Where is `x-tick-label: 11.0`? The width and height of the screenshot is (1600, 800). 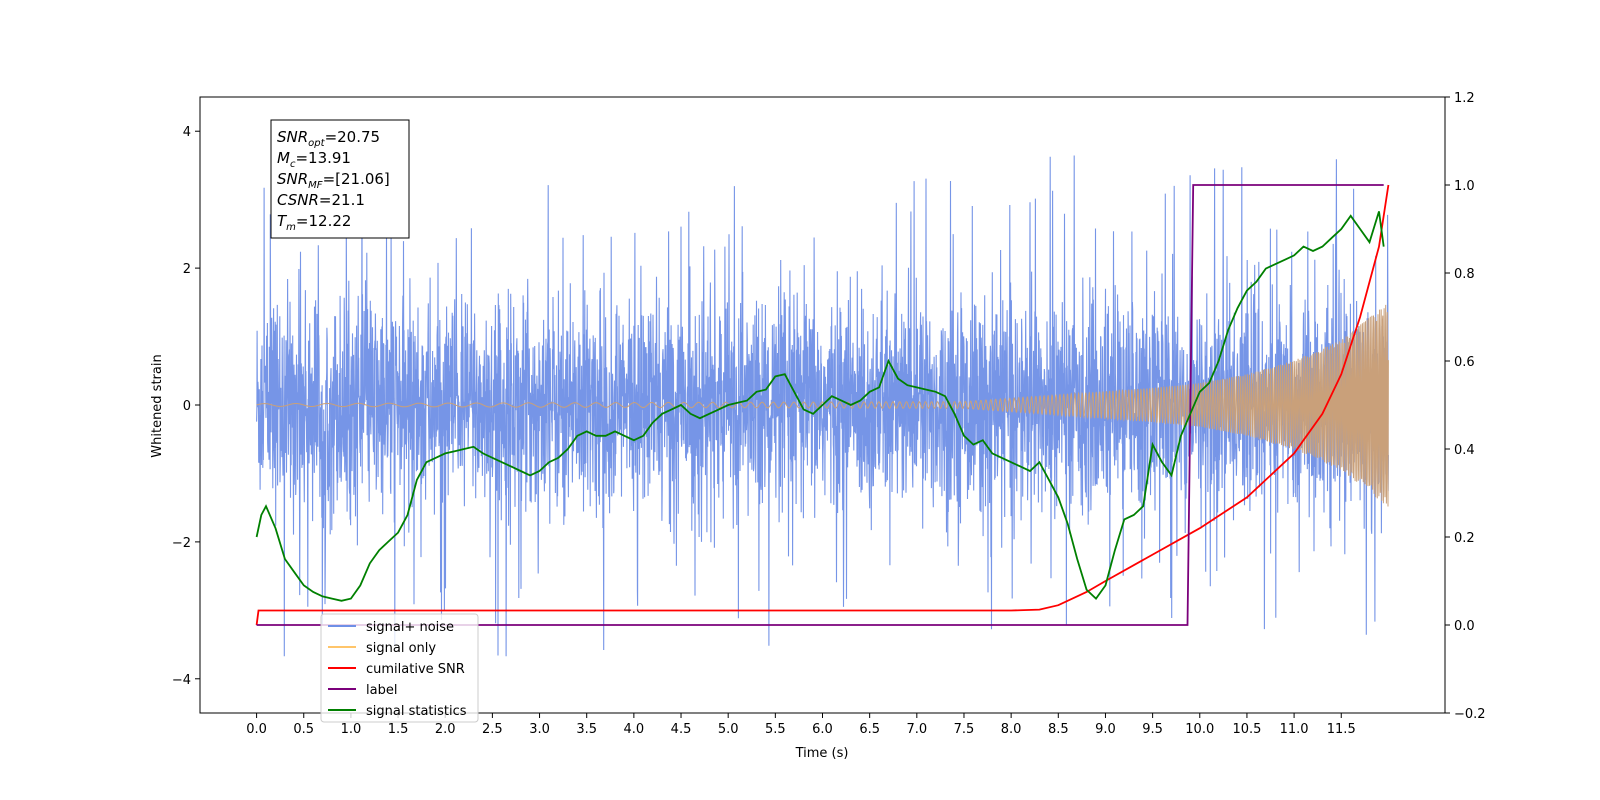
x-tick-label: 11.0 is located at coordinates (1294, 729).